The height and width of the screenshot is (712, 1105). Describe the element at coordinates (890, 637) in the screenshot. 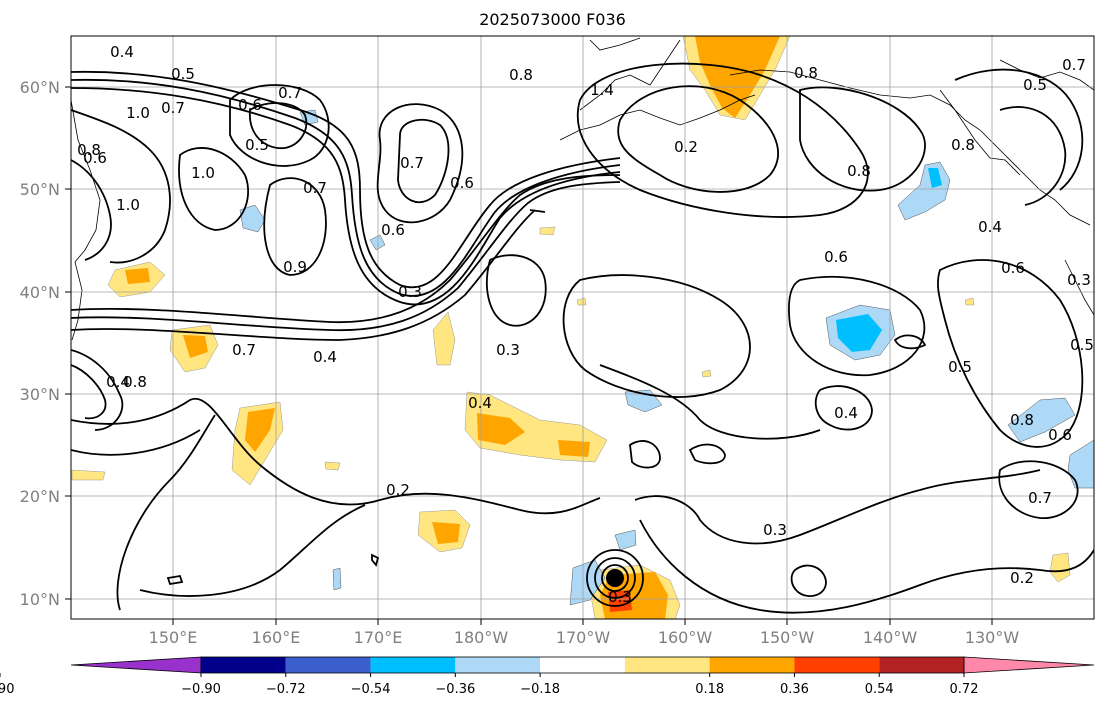

I see `lon-label: 140°W` at that location.